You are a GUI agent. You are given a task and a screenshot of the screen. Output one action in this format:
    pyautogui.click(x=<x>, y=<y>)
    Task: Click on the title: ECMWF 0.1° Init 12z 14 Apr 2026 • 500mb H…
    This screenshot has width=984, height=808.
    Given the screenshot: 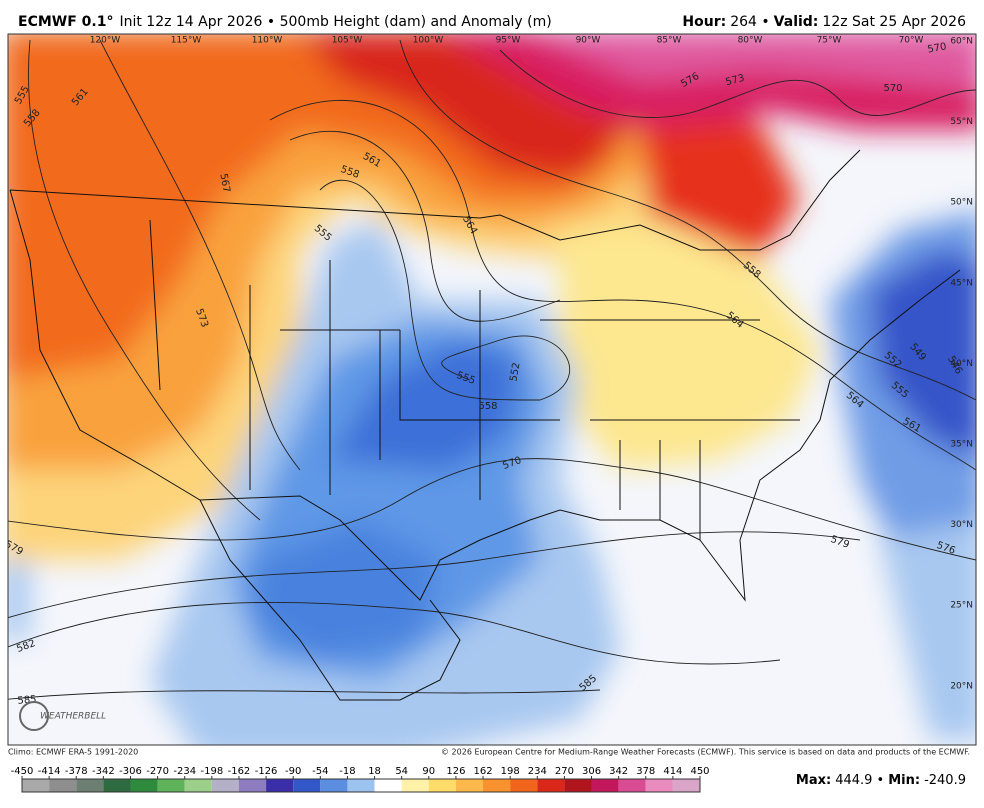 What is the action you would take?
    pyautogui.click(x=285, y=22)
    